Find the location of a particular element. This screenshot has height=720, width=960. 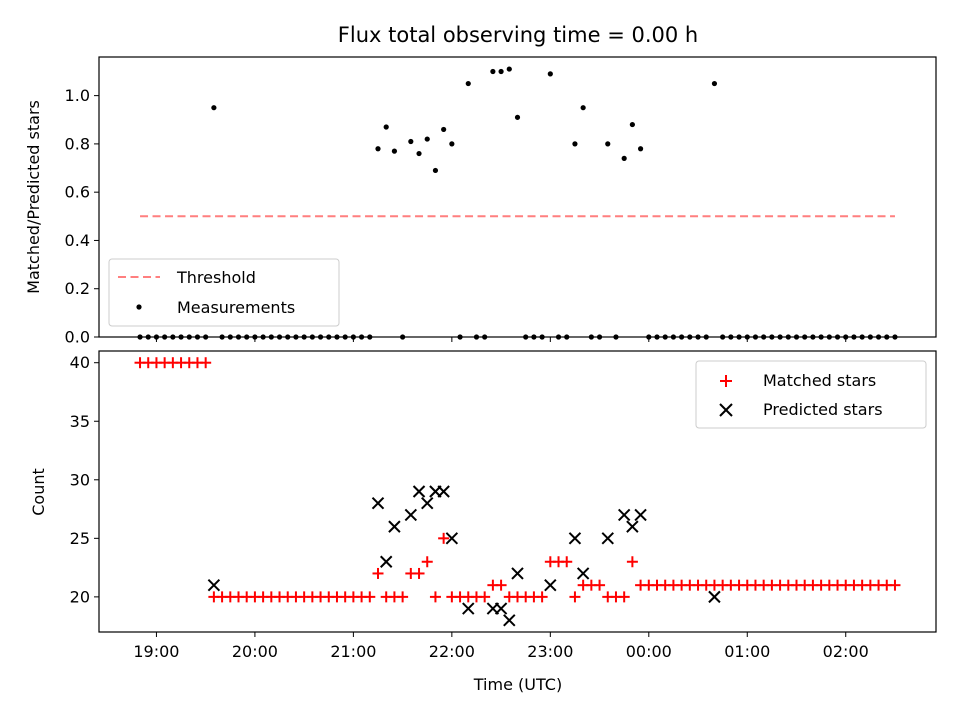

x-tick-label: 01:00 is located at coordinates (747, 651).